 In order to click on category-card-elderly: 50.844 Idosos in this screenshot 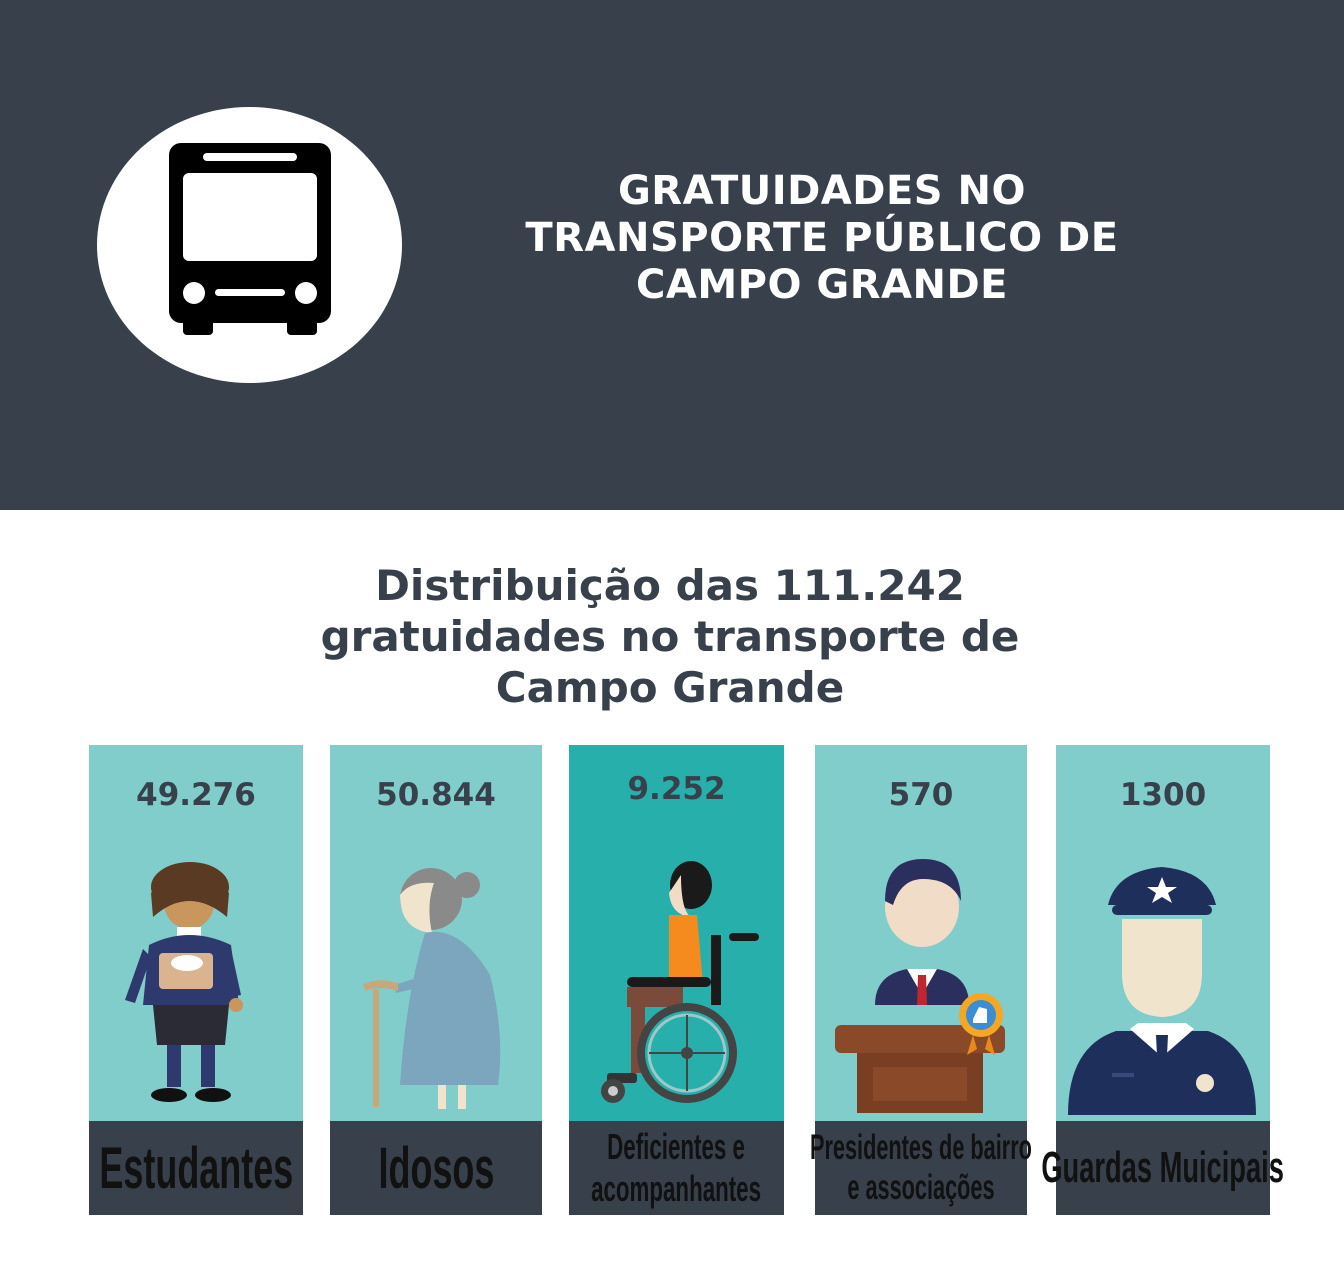, I will do `click(436, 980)`.